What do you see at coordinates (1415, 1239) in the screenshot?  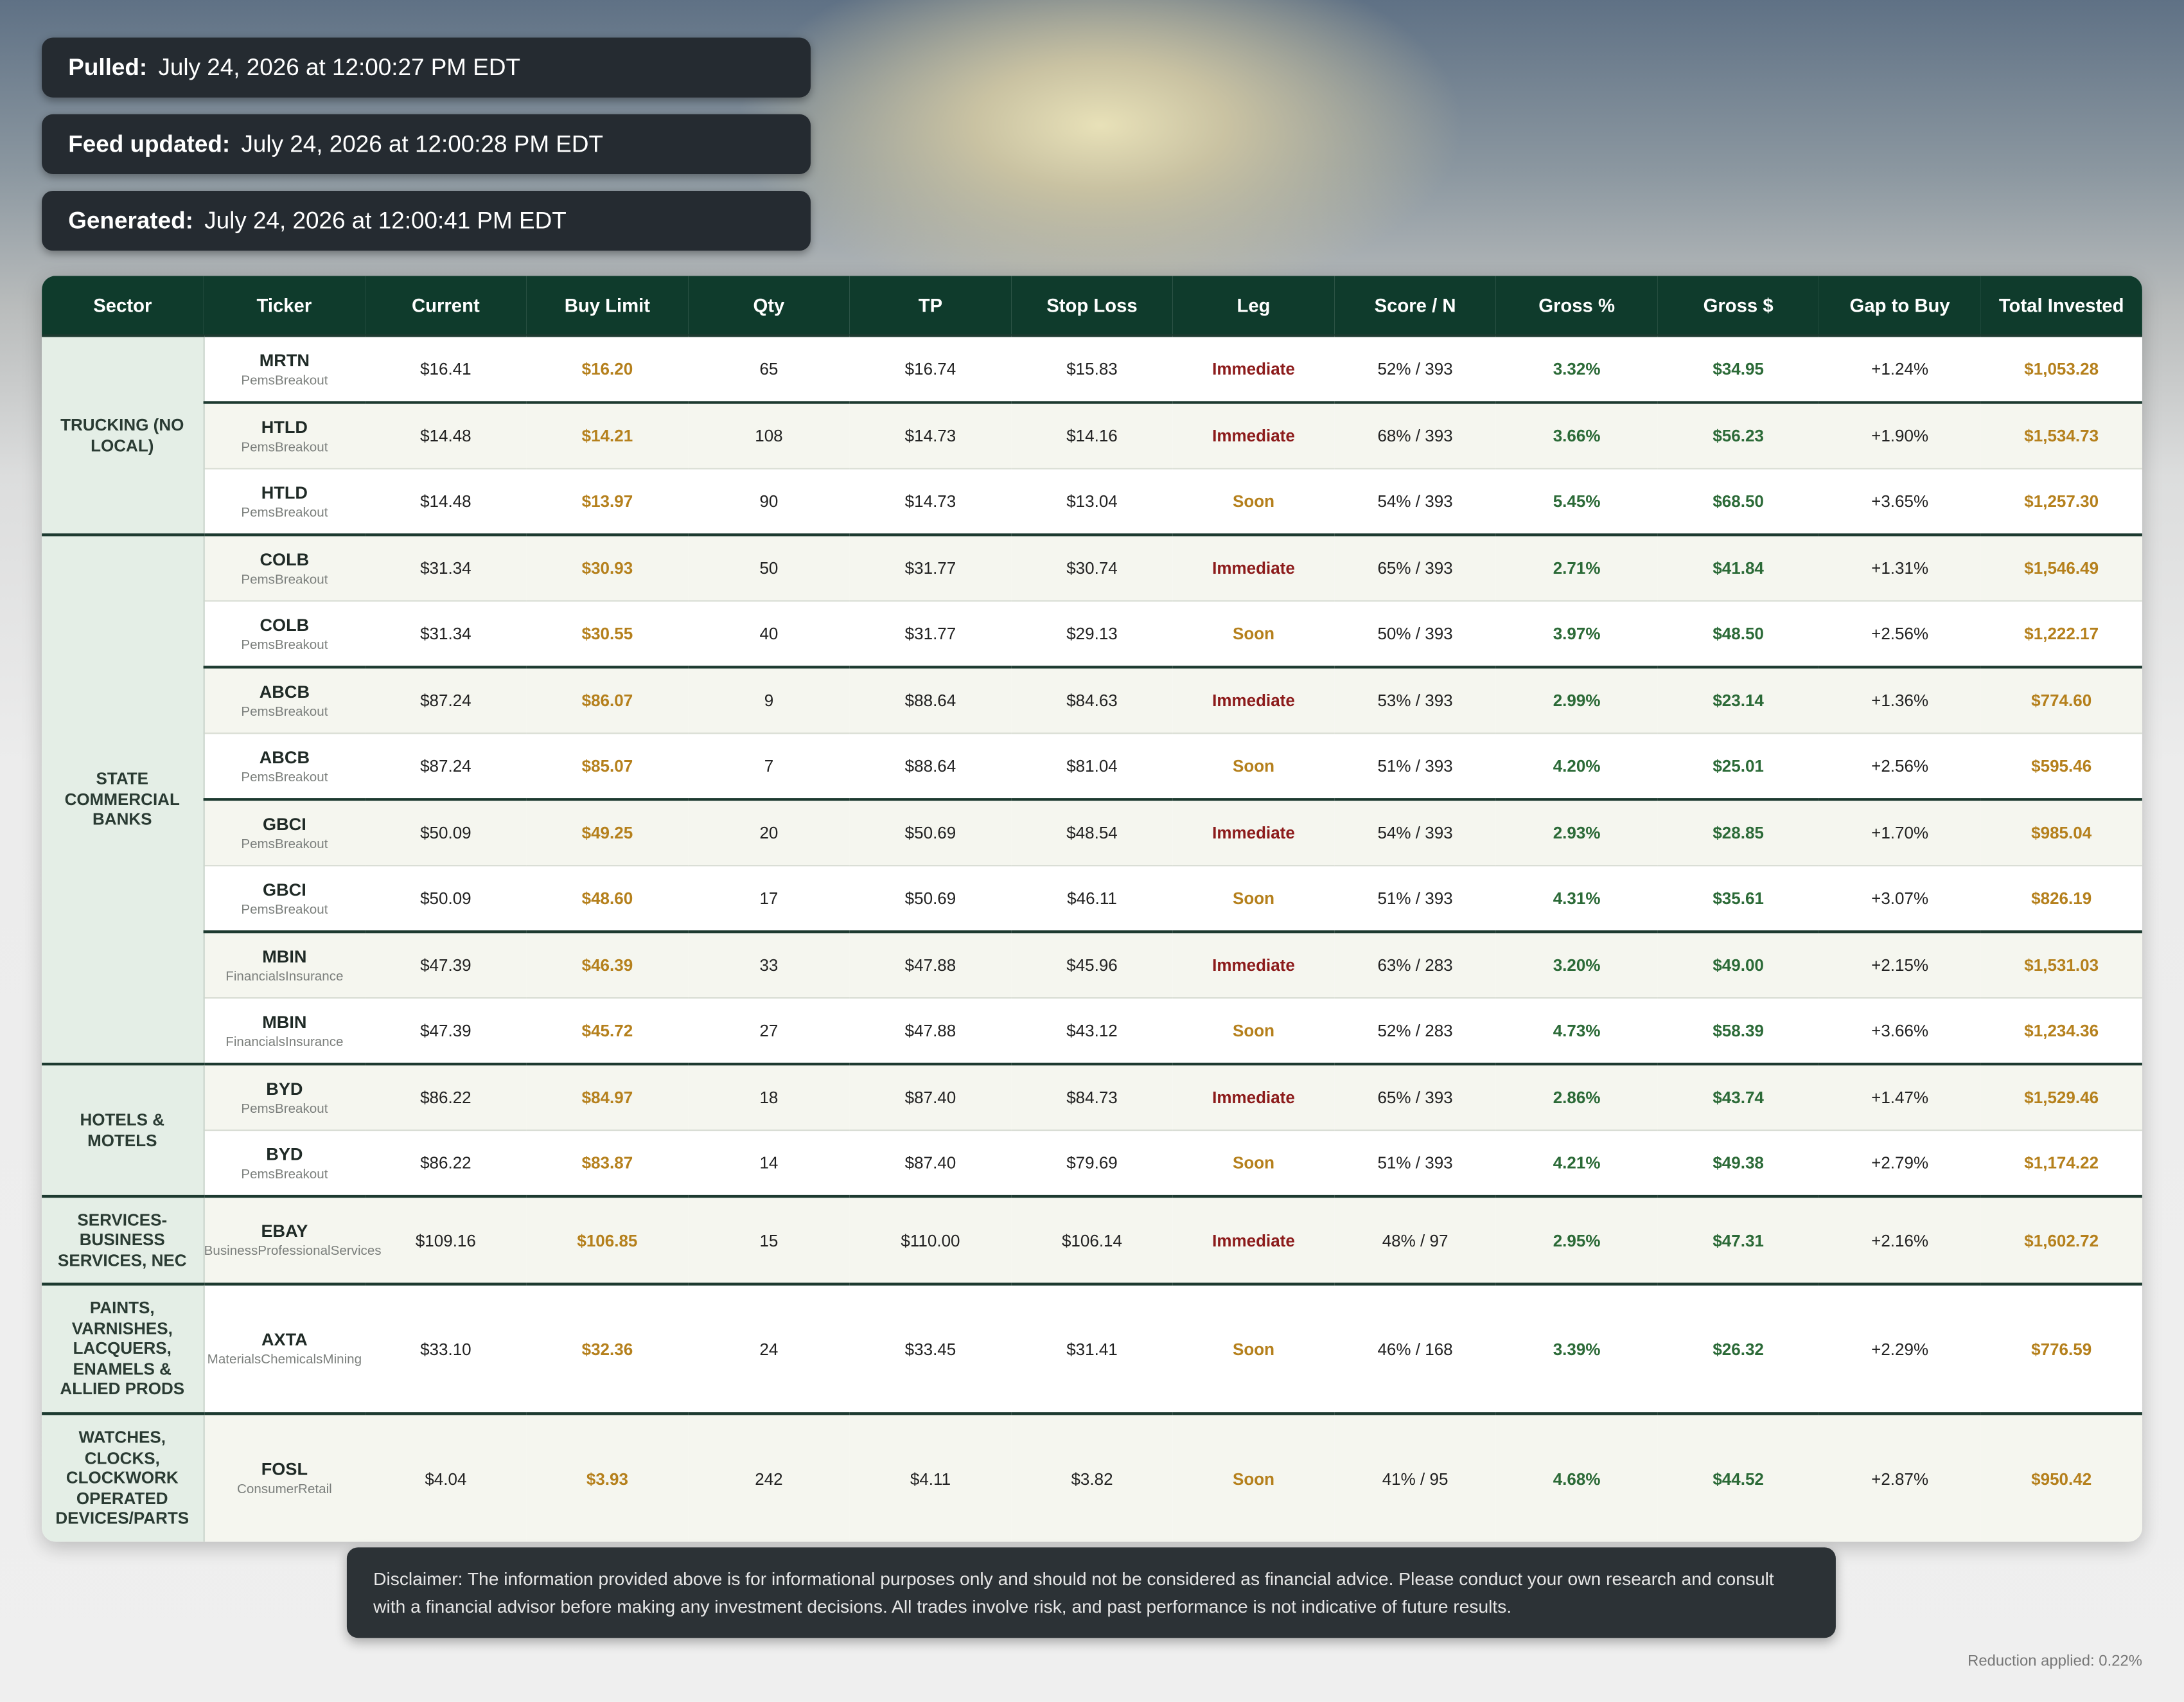 I see `score-cell: 48% / 97` at bounding box center [1415, 1239].